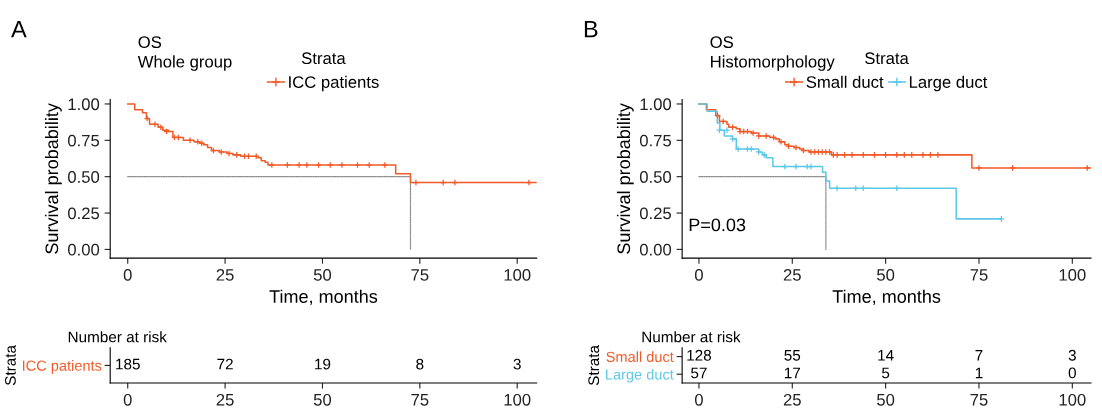 The width and height of the screenshot is (1102, 415). What do you see at coordinates (591, 29) in the screenshot?
I see `text: B` at bounding box center [591, 29].